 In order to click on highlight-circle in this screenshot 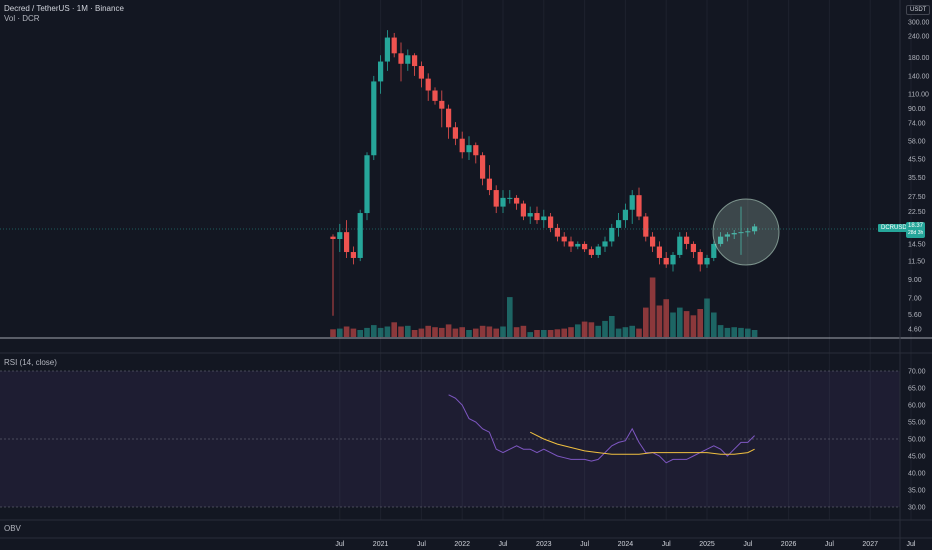, I will do `click(746, 232)`.